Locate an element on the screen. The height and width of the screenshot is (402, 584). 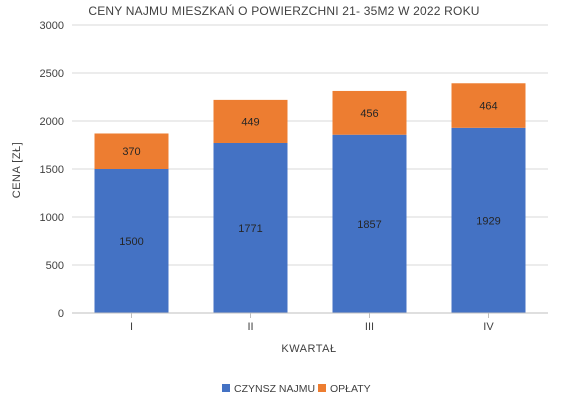
data-label: 449 is located at coordinates (250, 122).